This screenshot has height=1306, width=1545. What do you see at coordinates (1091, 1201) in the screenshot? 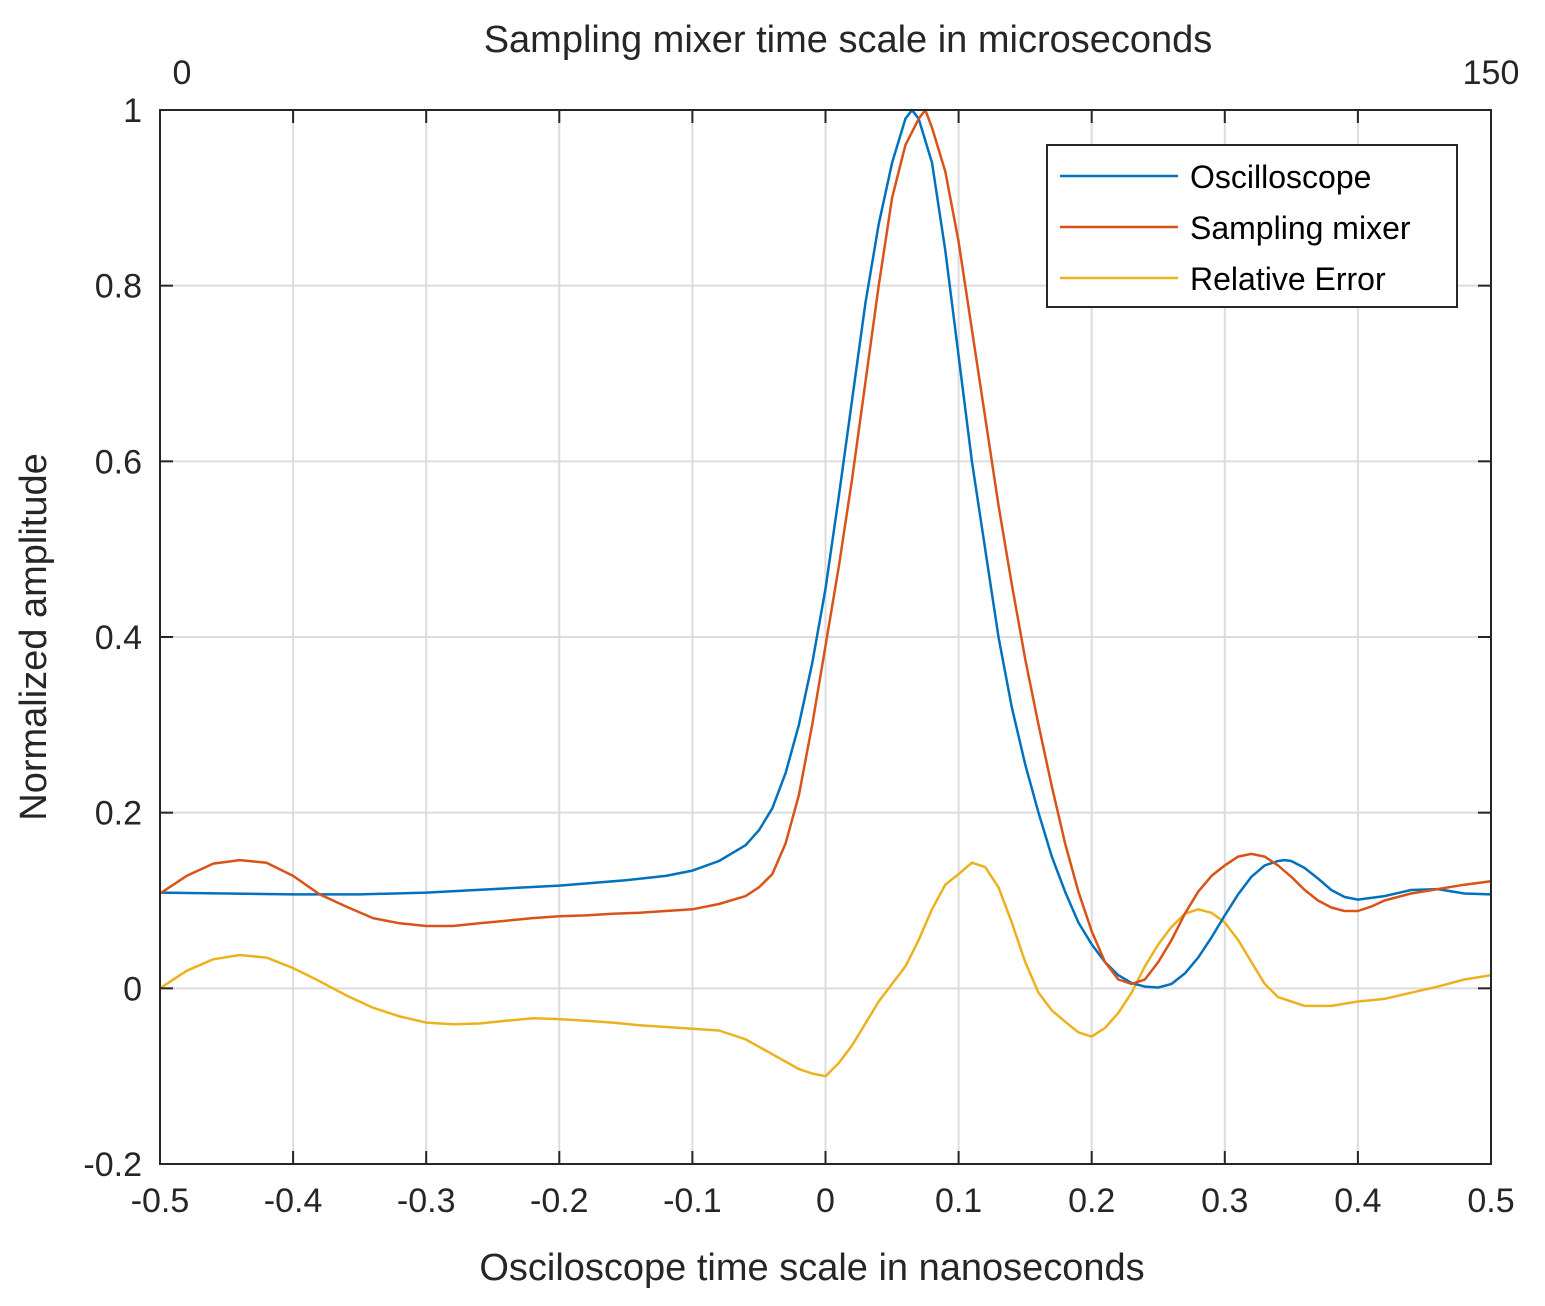
I see `x-tick-label: 0.2` at bounding box center [1091, 1201].